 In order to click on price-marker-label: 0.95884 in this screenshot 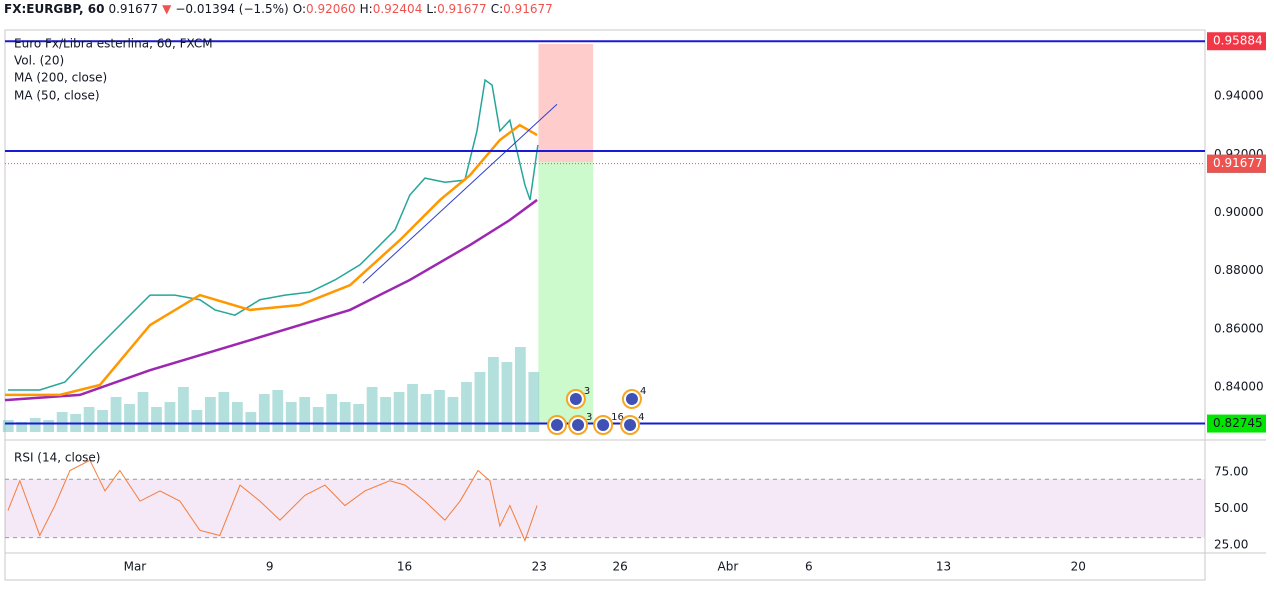, I will do `click(1238, 41)`.